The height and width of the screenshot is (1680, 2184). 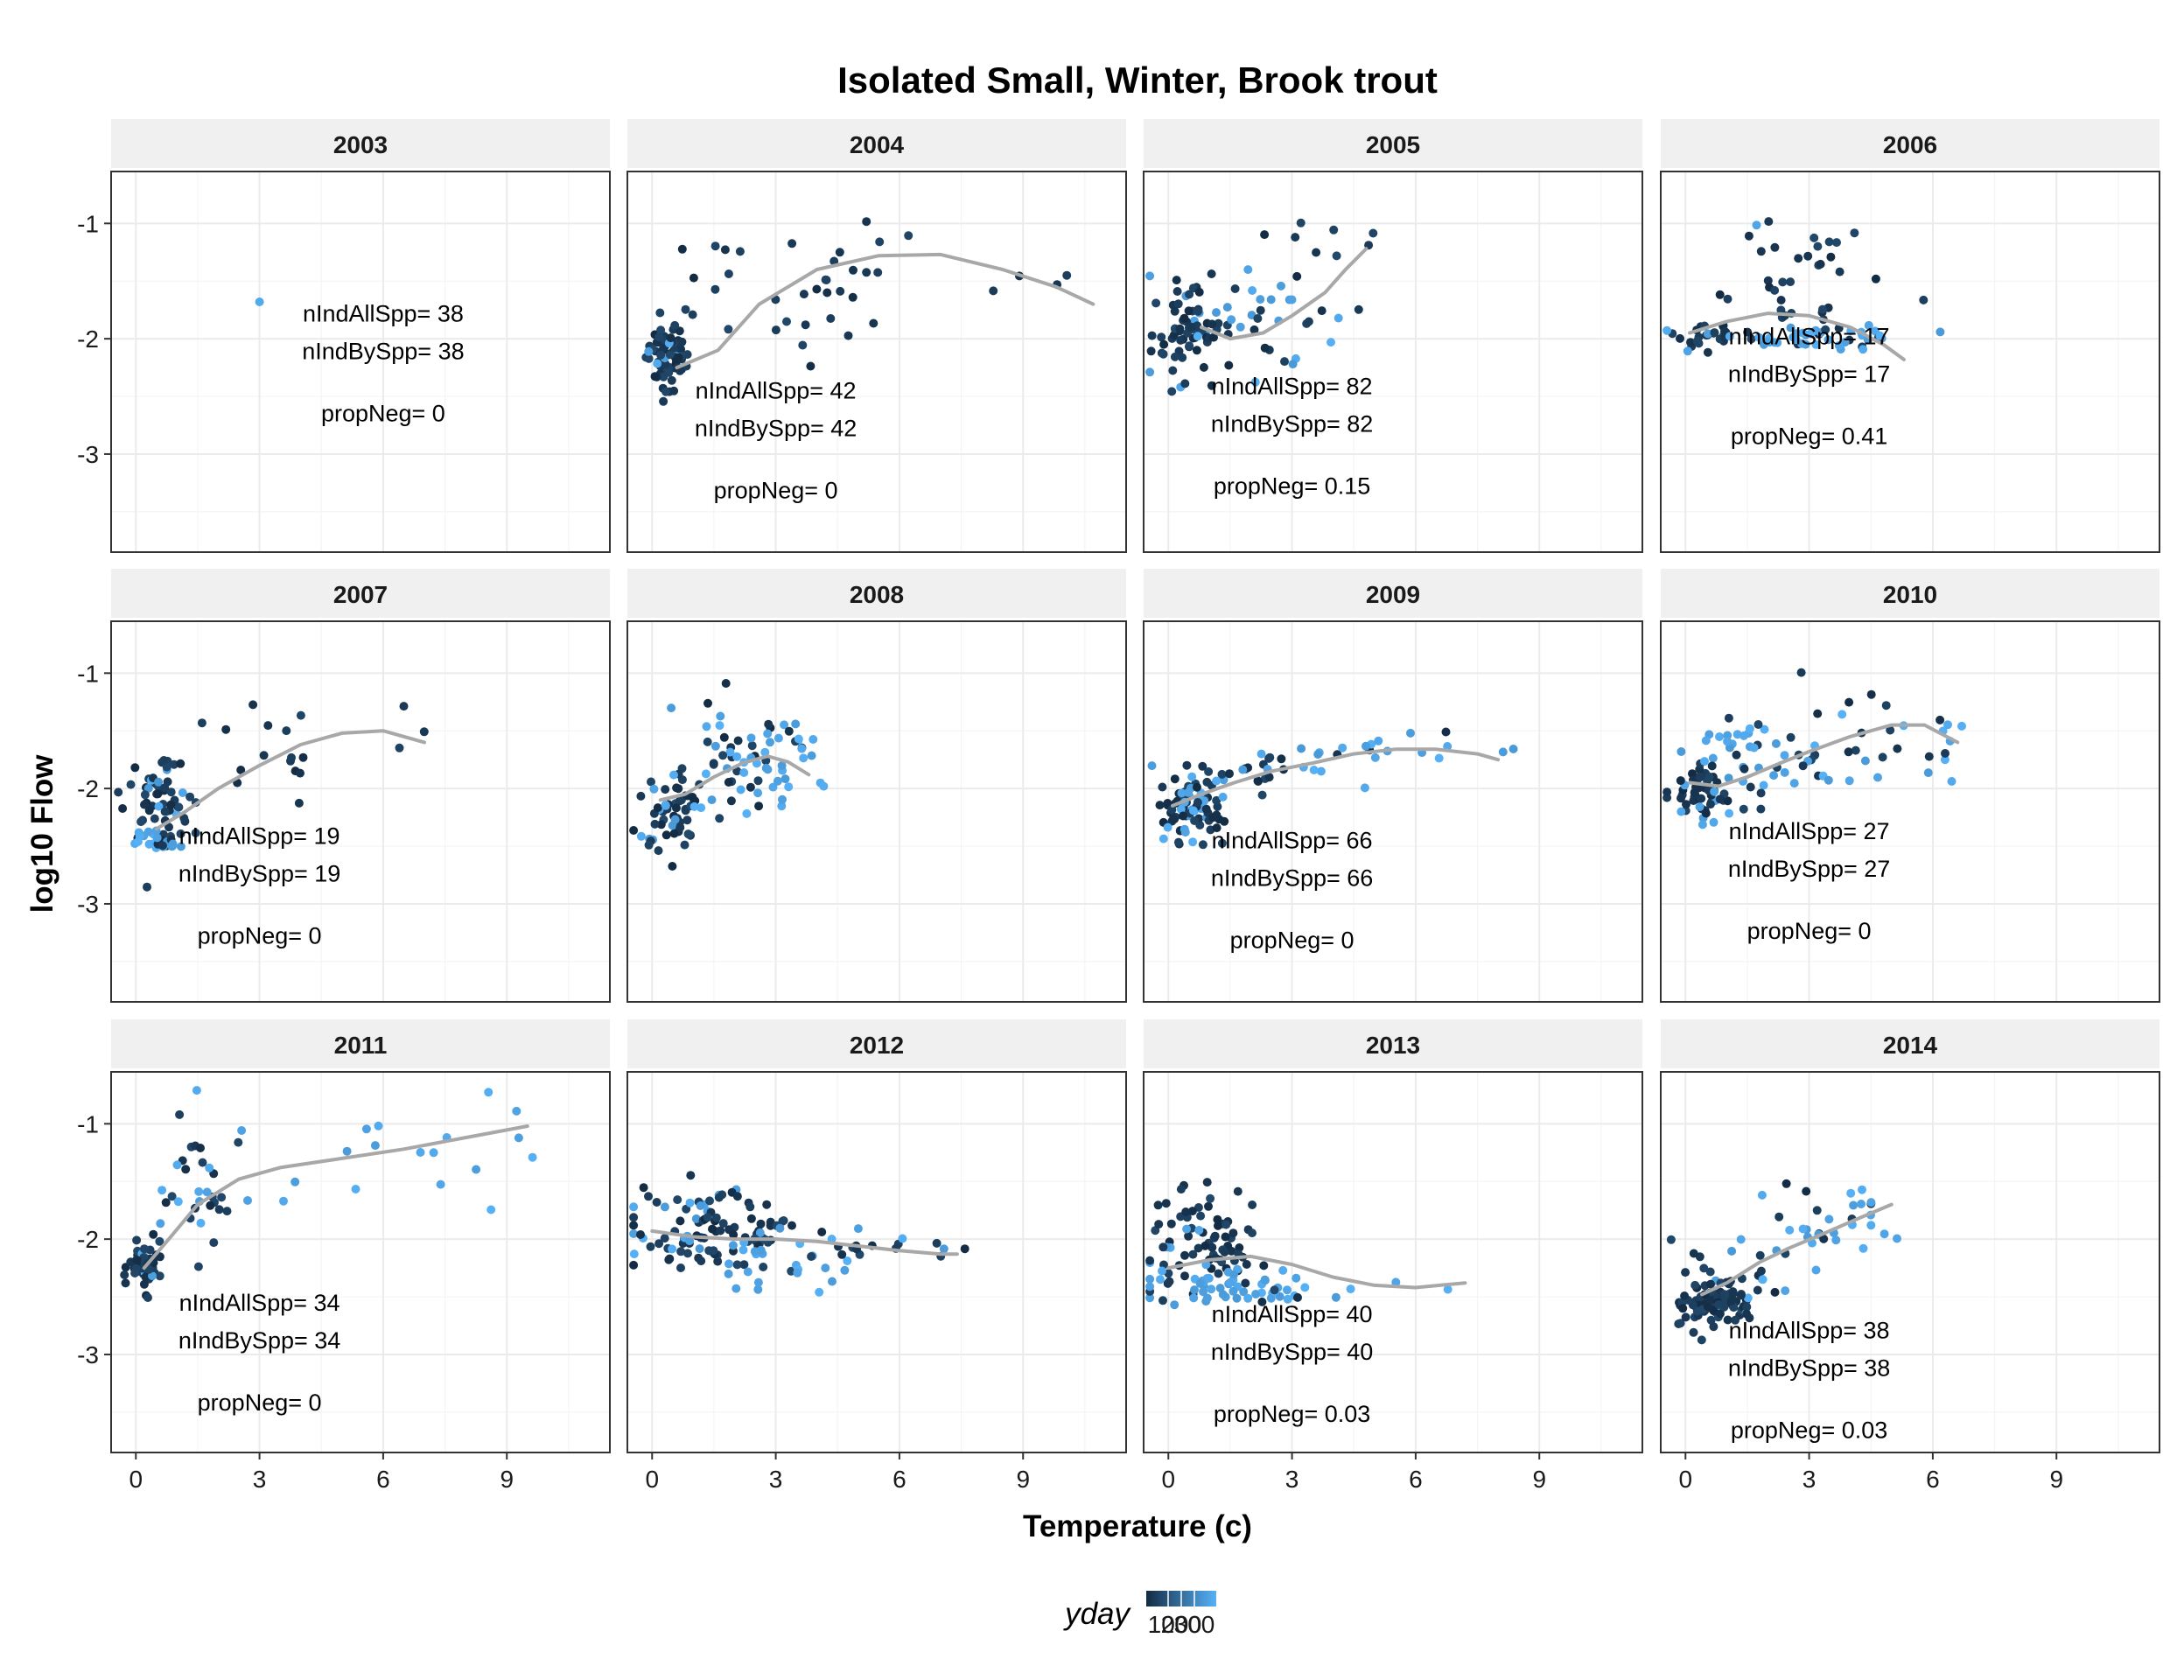 I want to click on panel-annotation: propNeg= 0.03, so click(x=1292, y=1414).